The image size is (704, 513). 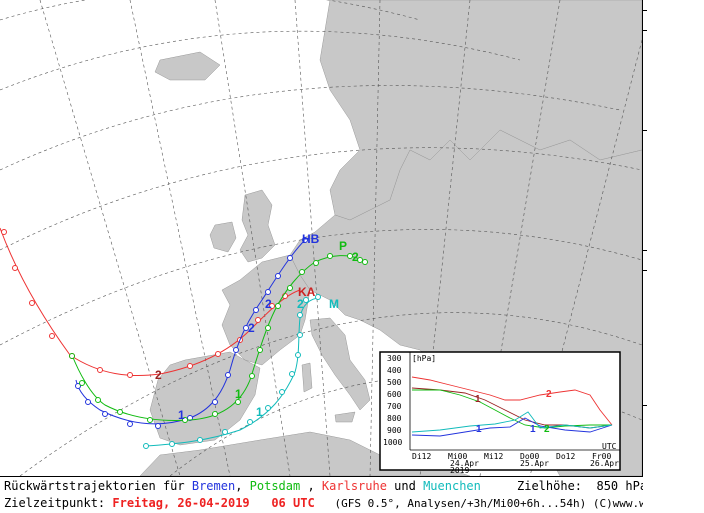 What do you see at coordinates (354, 486) in the screenshot?
I see `footer-karlsruhe: Karlsruhe` at bounding box center [354, 486].